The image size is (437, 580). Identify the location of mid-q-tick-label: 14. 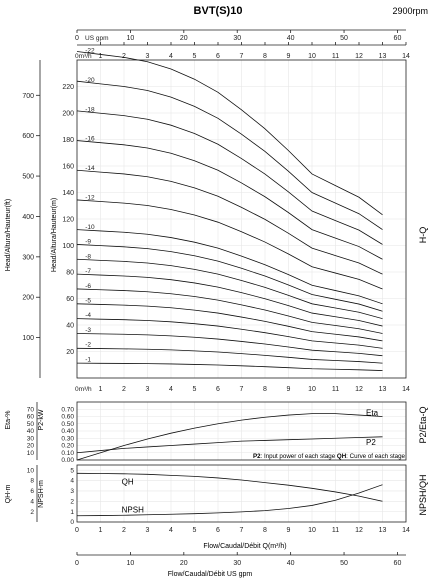
(406, 389).